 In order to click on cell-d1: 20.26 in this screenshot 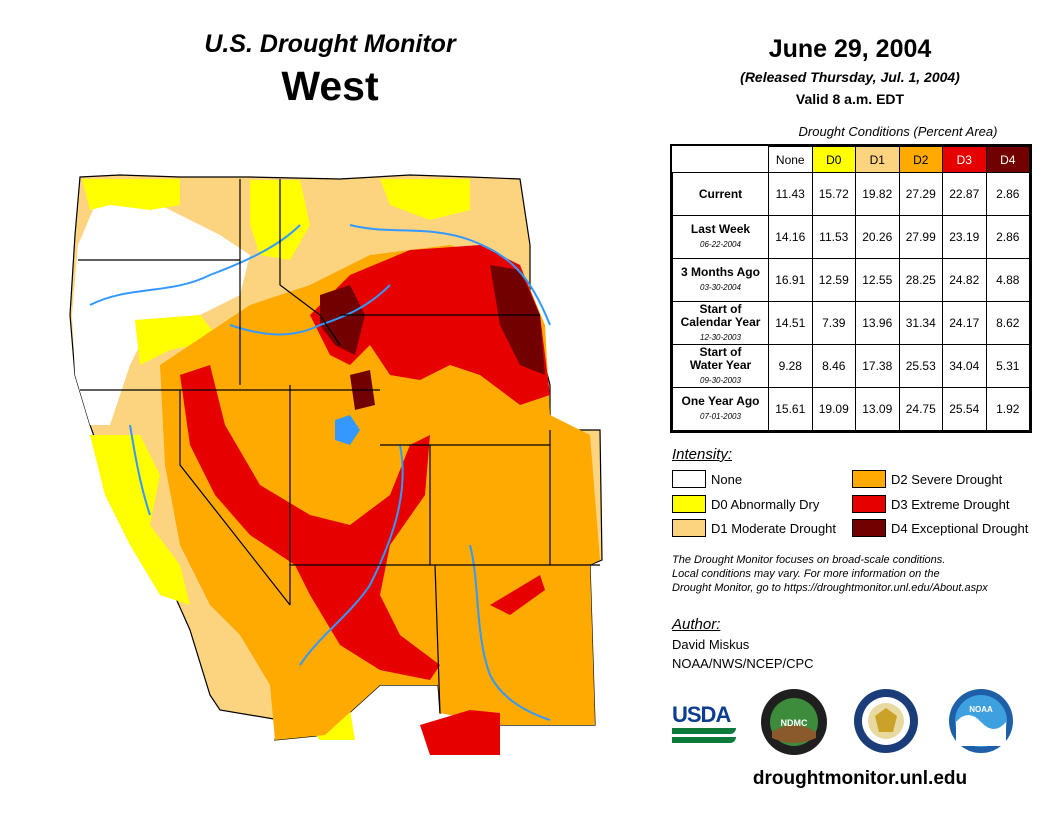, I will do `click(877, 237)`.